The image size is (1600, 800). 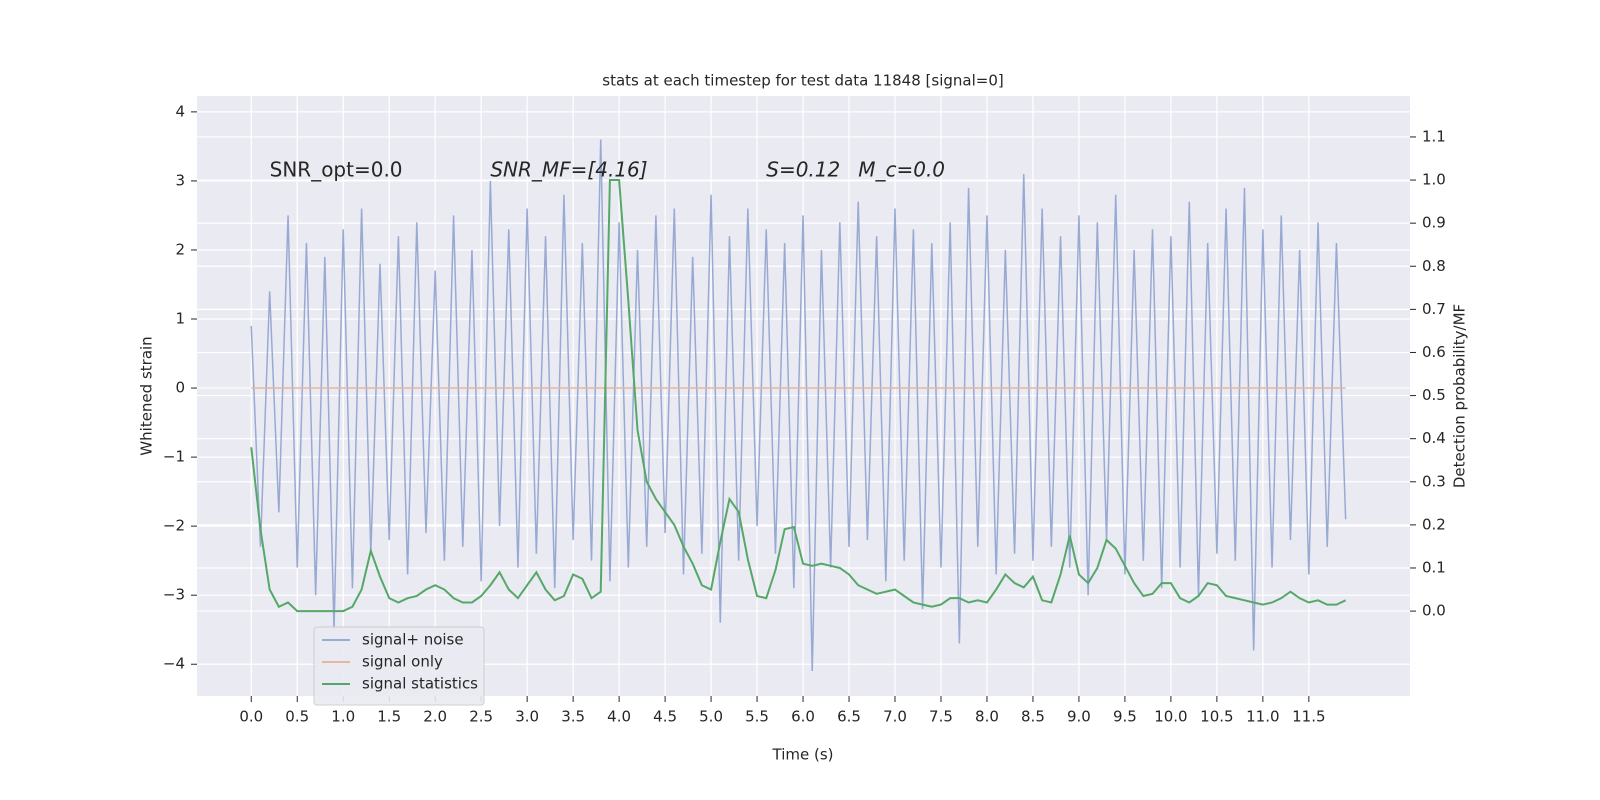 I want to click on y-tick-label: 2, so click(x=180, y=249).